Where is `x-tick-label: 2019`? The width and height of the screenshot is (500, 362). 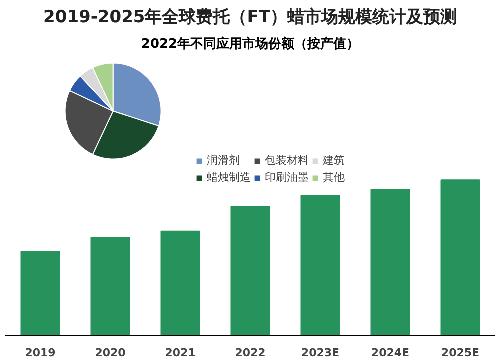 x-tick-label: 2019 is located at coordinates (40, 353).